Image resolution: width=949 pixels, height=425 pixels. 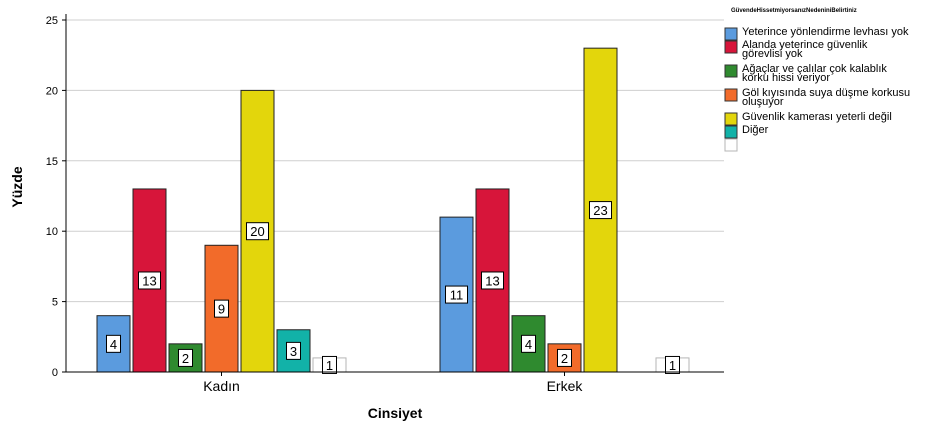 I want to click on legend-label: Güvenlik kamerası yeterli değil, so click(x=817, y=117).